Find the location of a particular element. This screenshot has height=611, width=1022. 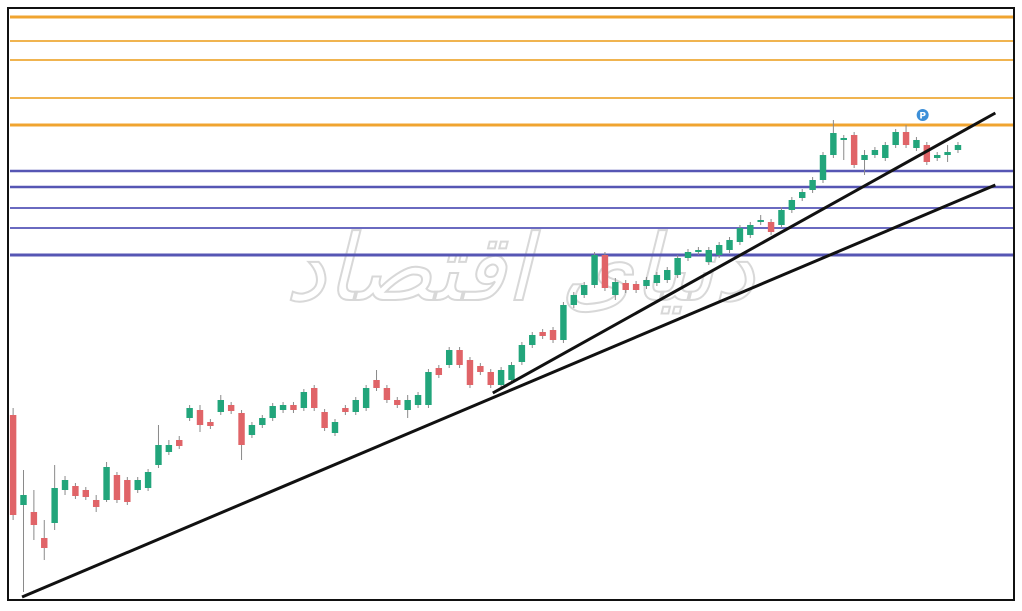

watermark: دنیای اقتصاد is located at coordinates (520, 268).